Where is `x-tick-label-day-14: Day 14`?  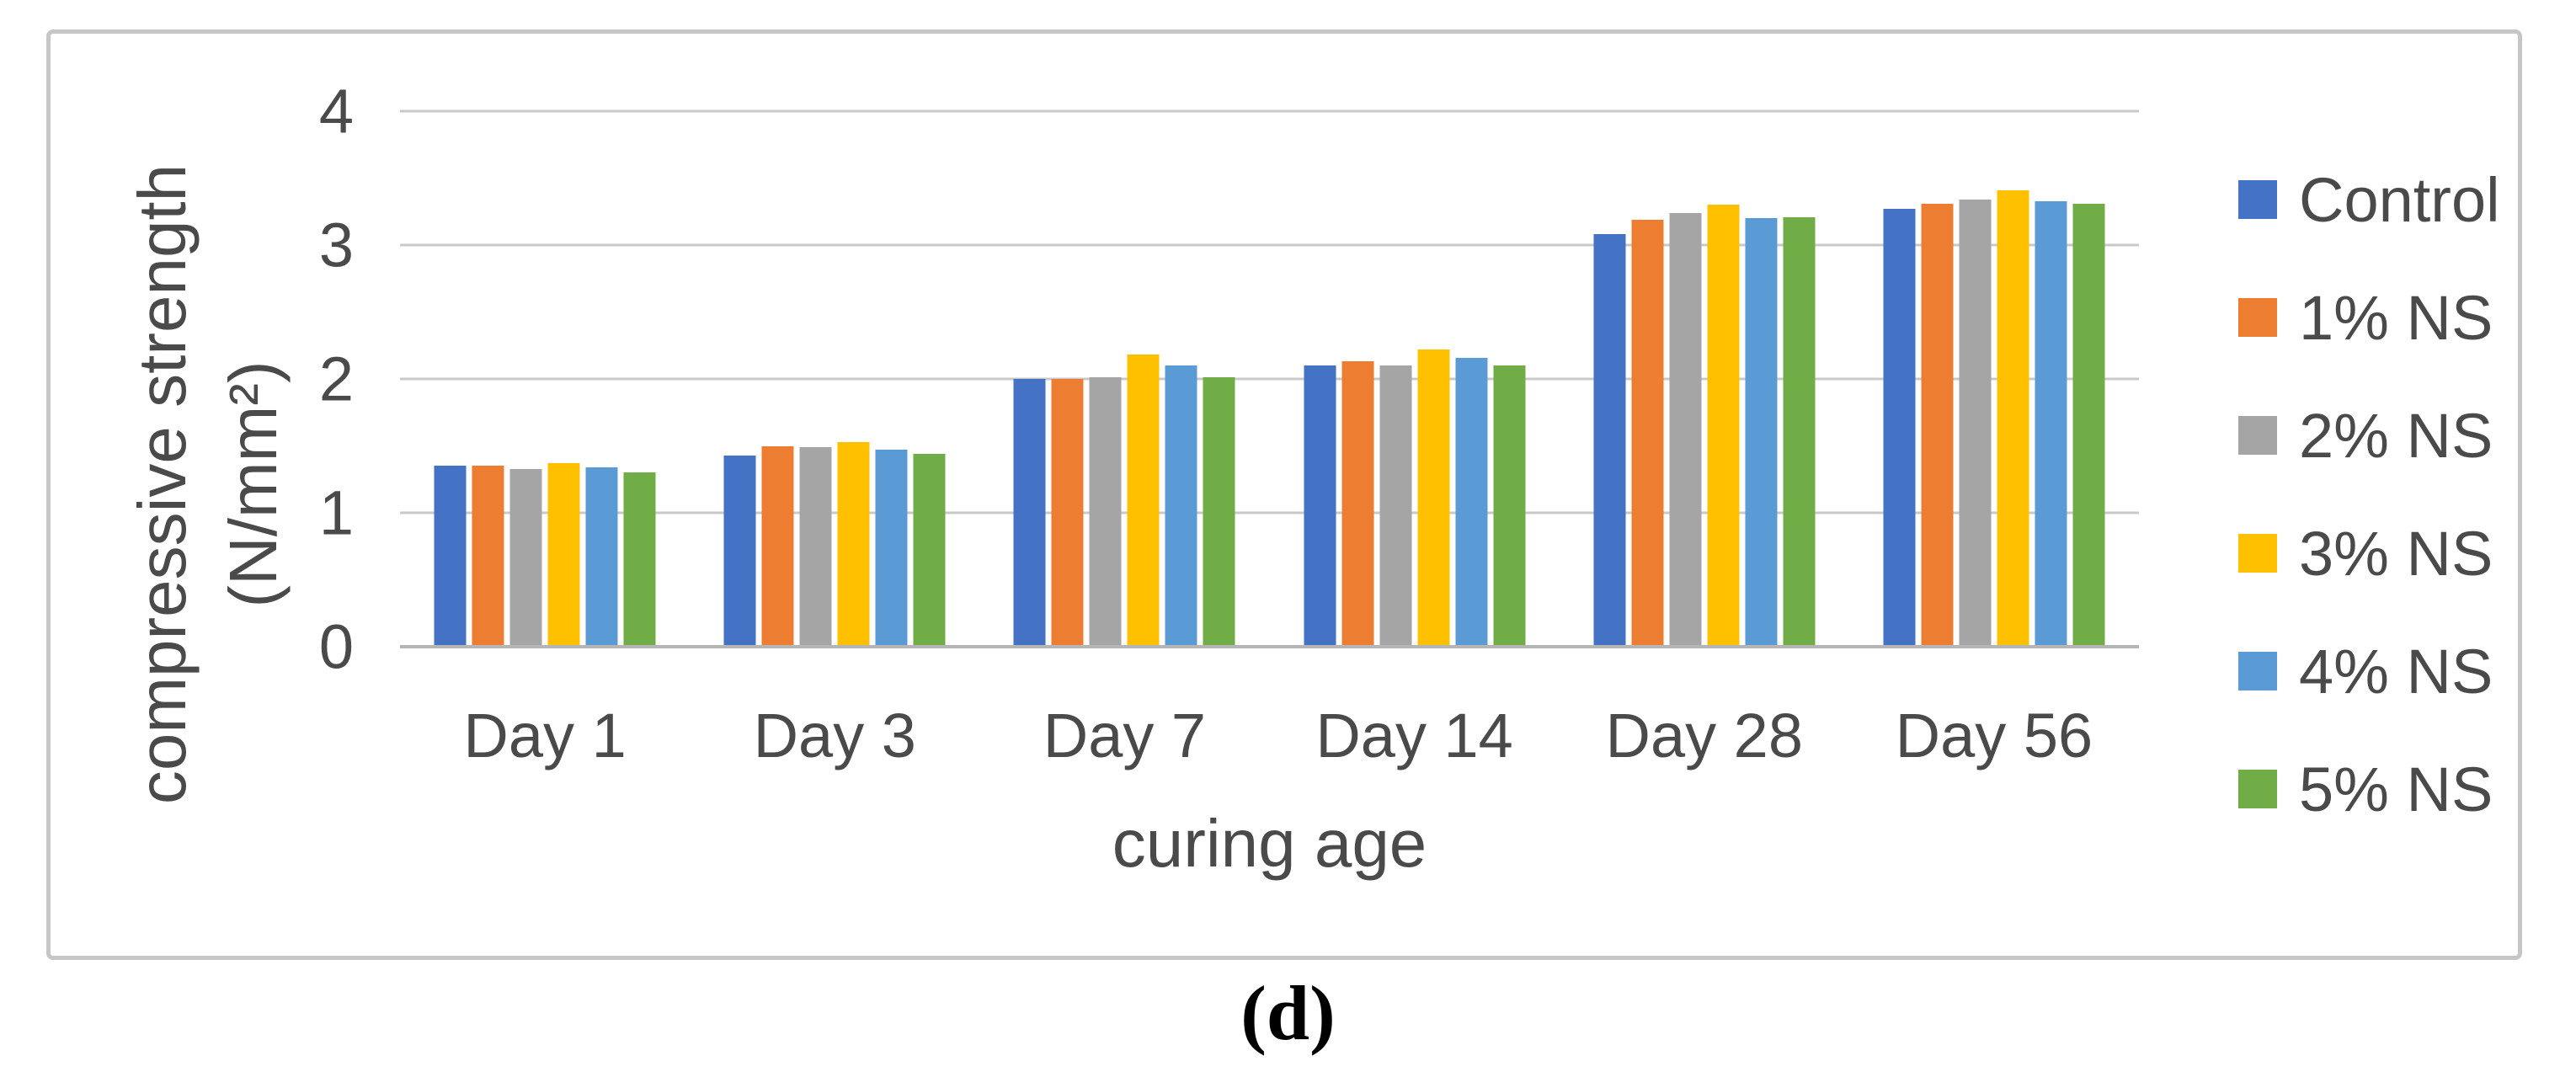
x-tick-label-day-14: Day 14 is located at coordinates (1414, 735).